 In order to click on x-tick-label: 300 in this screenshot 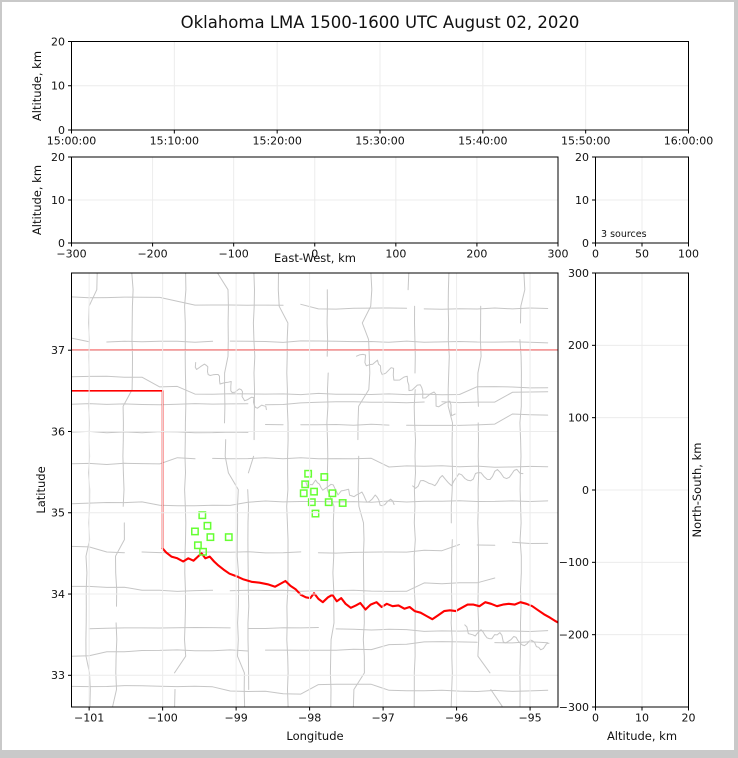, I will do `click(558, 254)`.